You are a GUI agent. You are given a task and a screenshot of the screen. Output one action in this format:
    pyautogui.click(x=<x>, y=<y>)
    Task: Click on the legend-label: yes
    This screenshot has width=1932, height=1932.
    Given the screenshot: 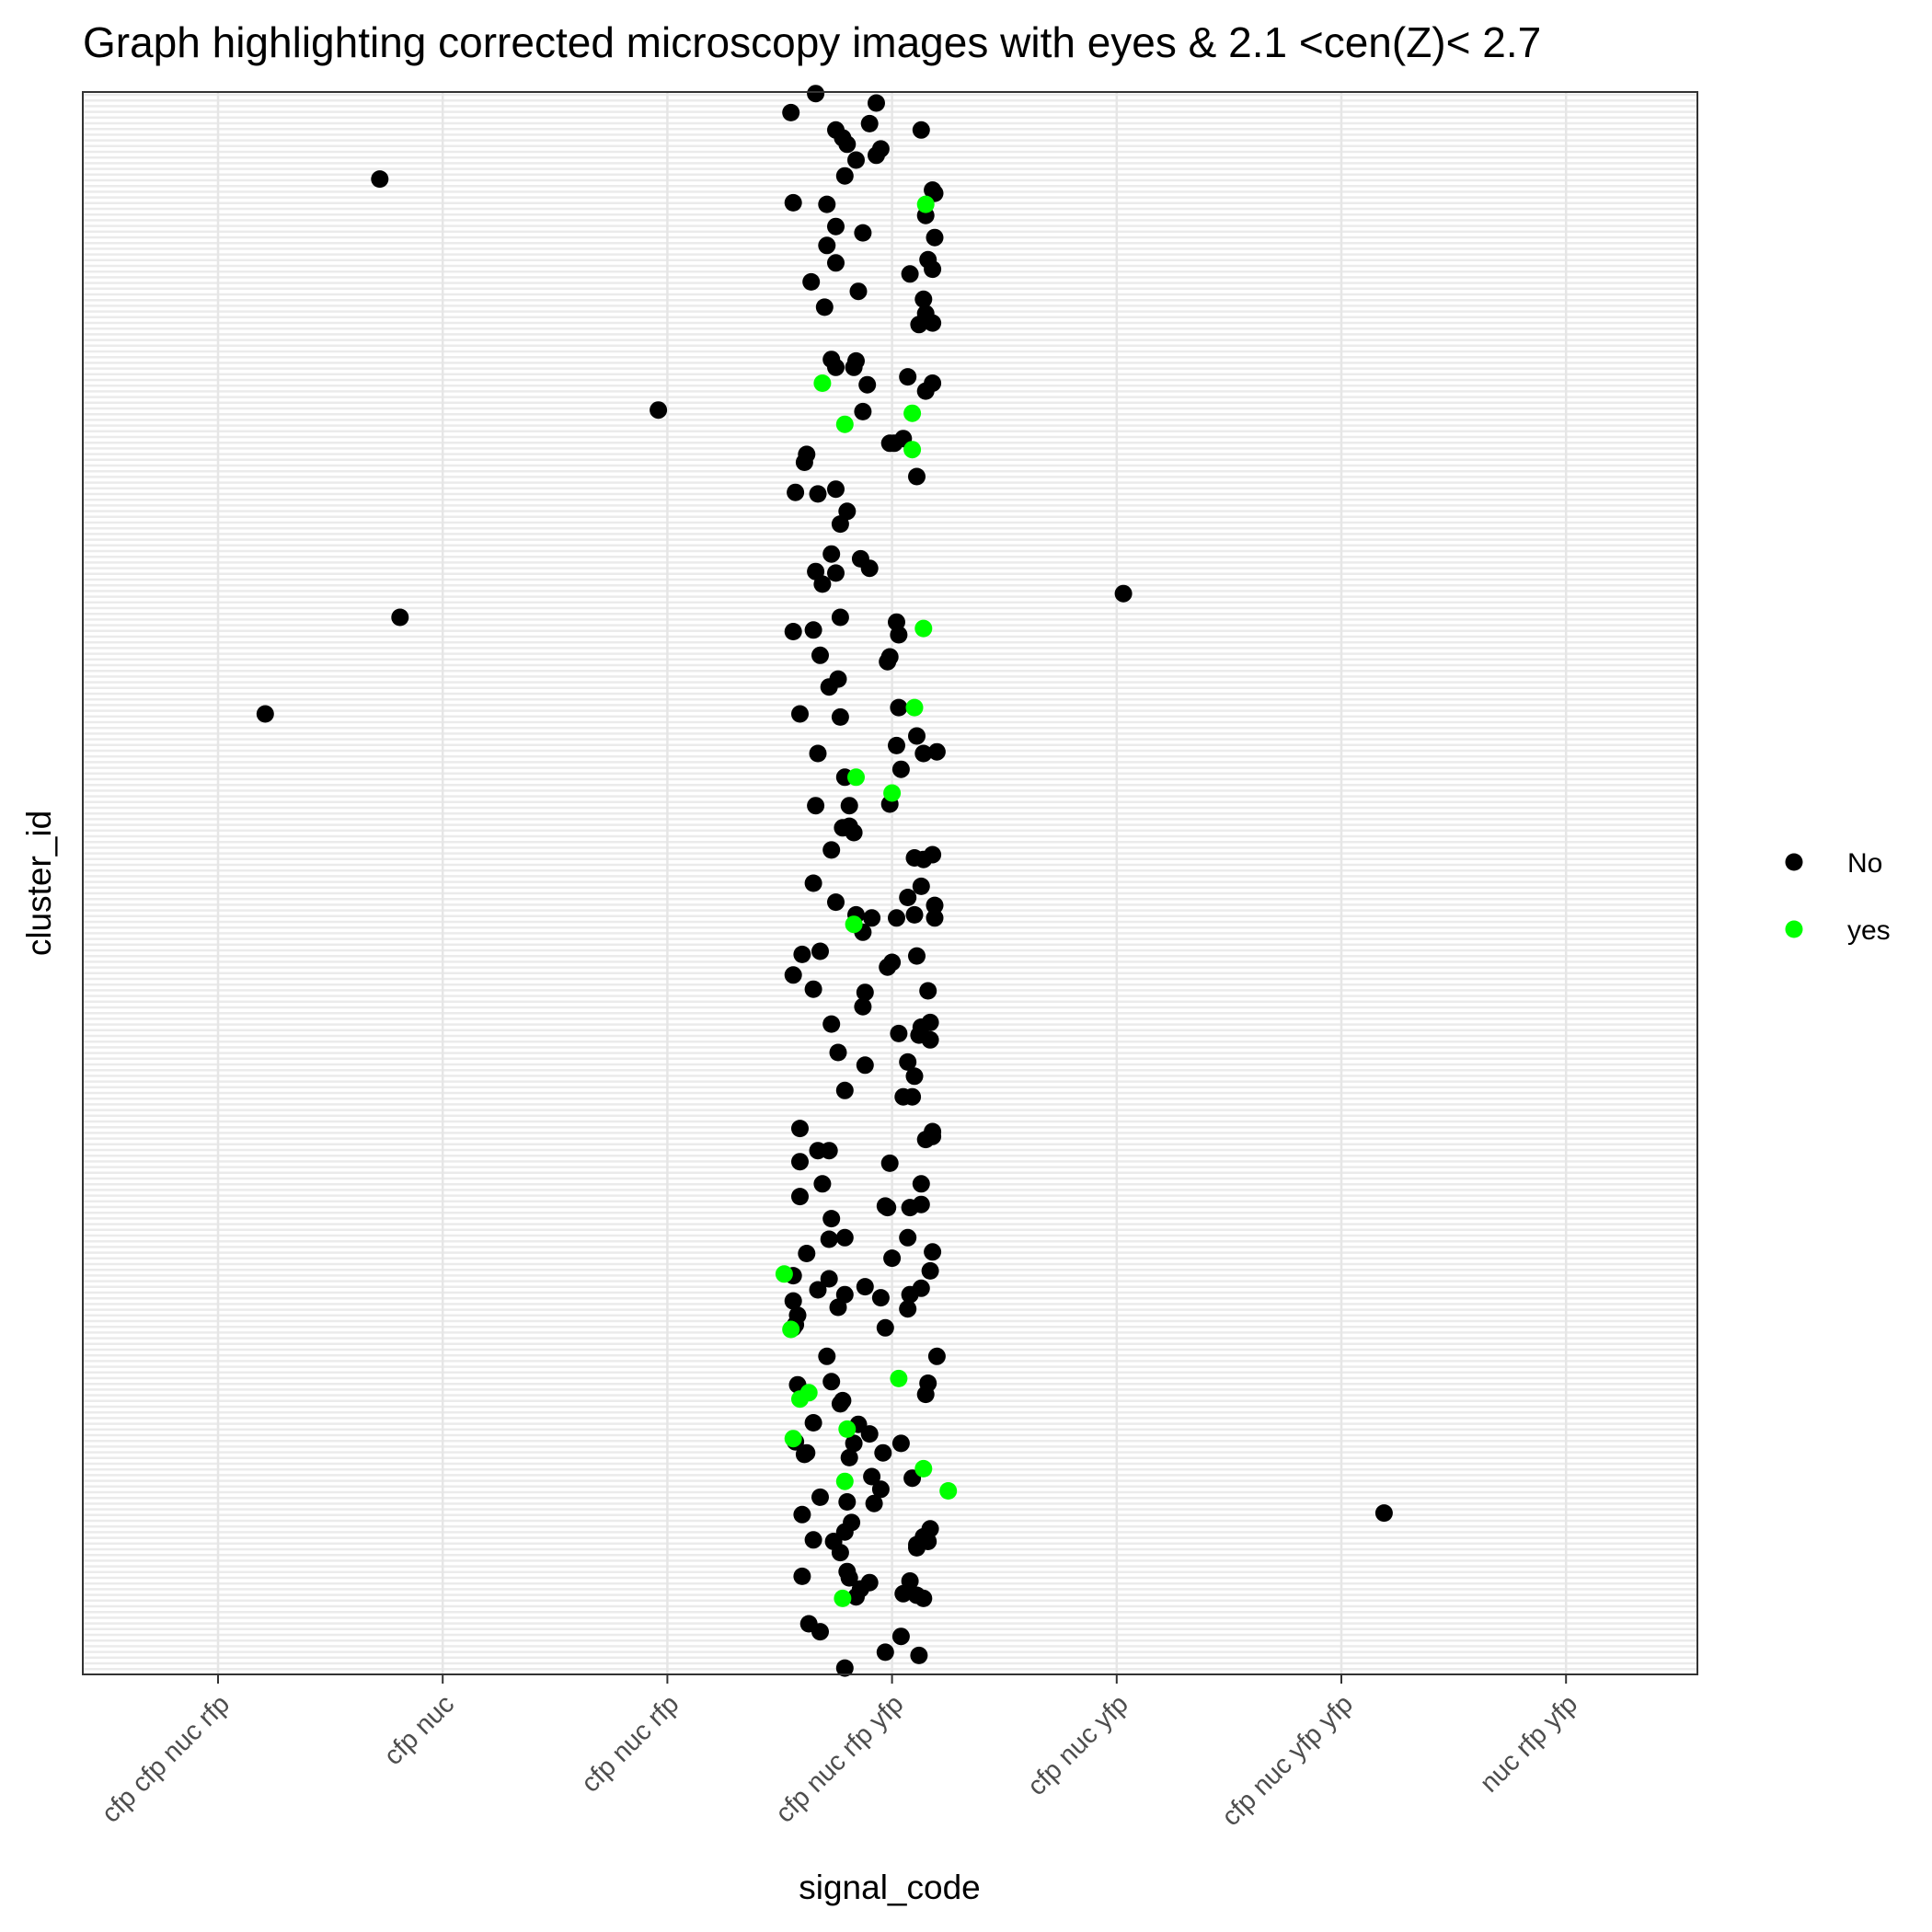 What is the action you would take?
    pyautogui.click(x=1869, y=930)
    